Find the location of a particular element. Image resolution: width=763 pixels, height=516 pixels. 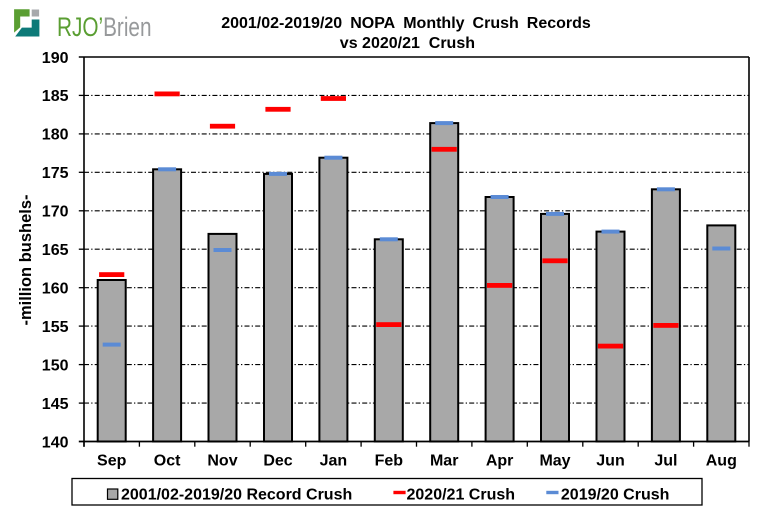

svg-text: 155 is located at coordinates (55, 327).